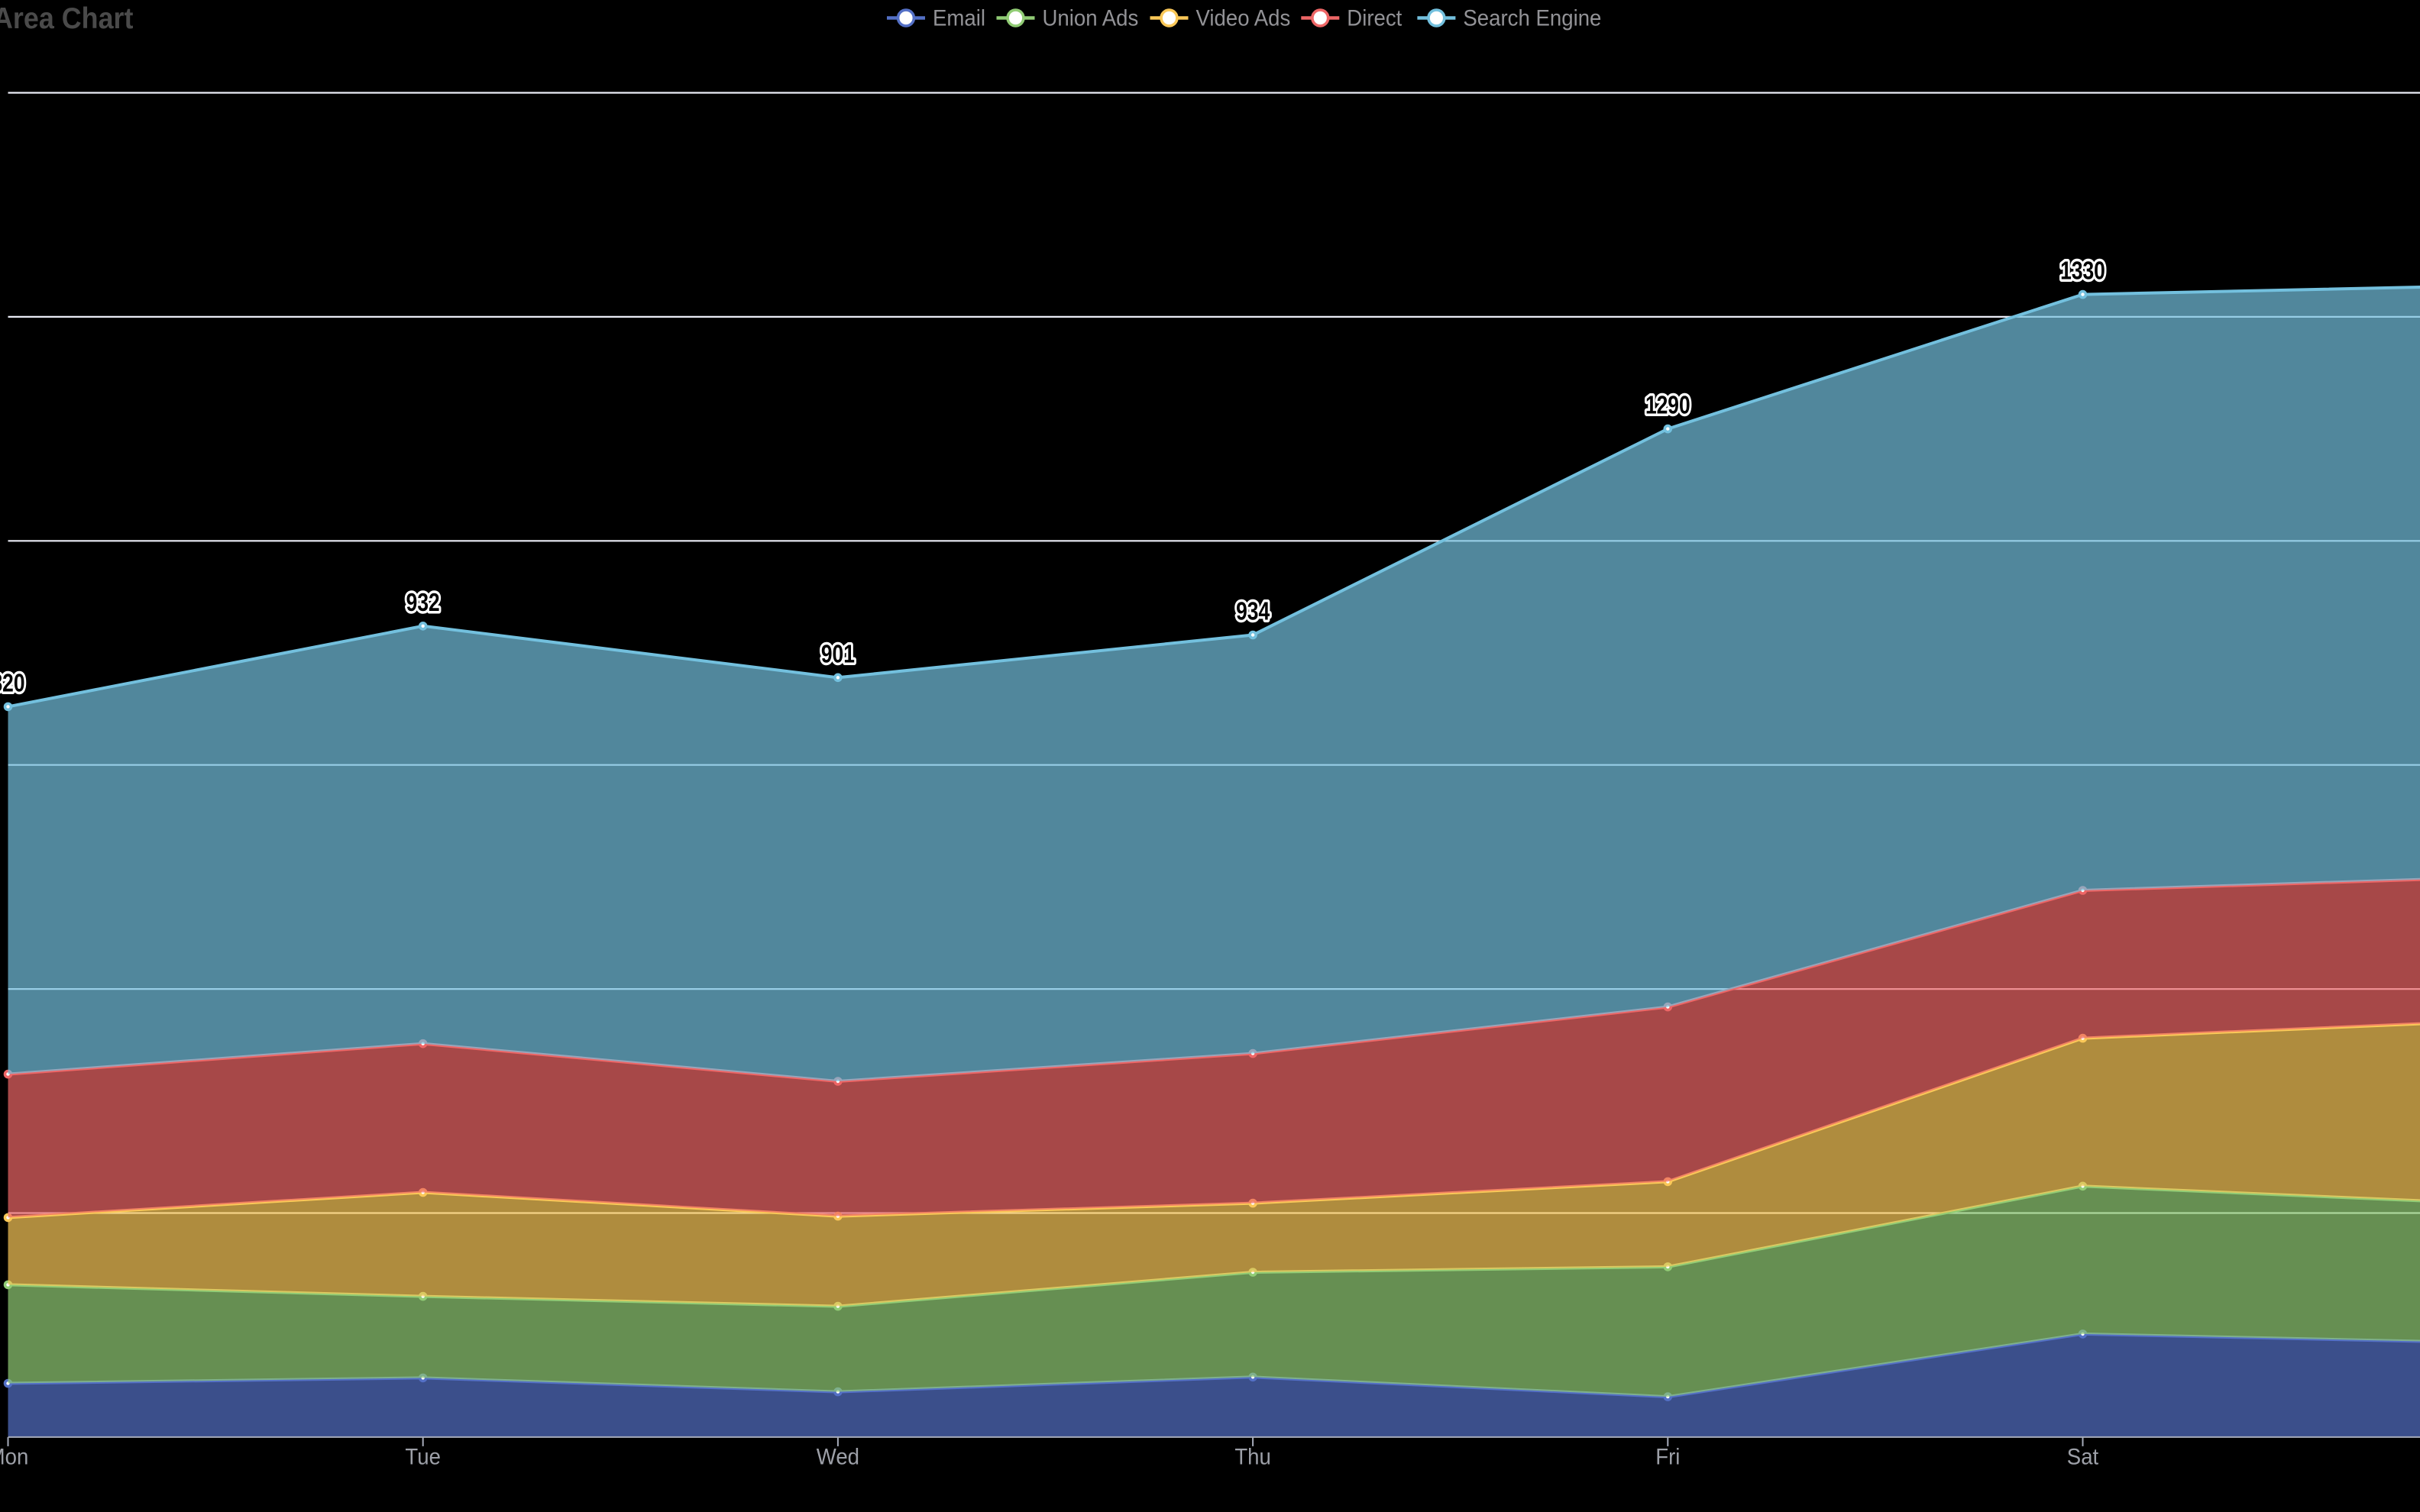  I want to click on svg-text: Union Ads, so click(1091, 18).